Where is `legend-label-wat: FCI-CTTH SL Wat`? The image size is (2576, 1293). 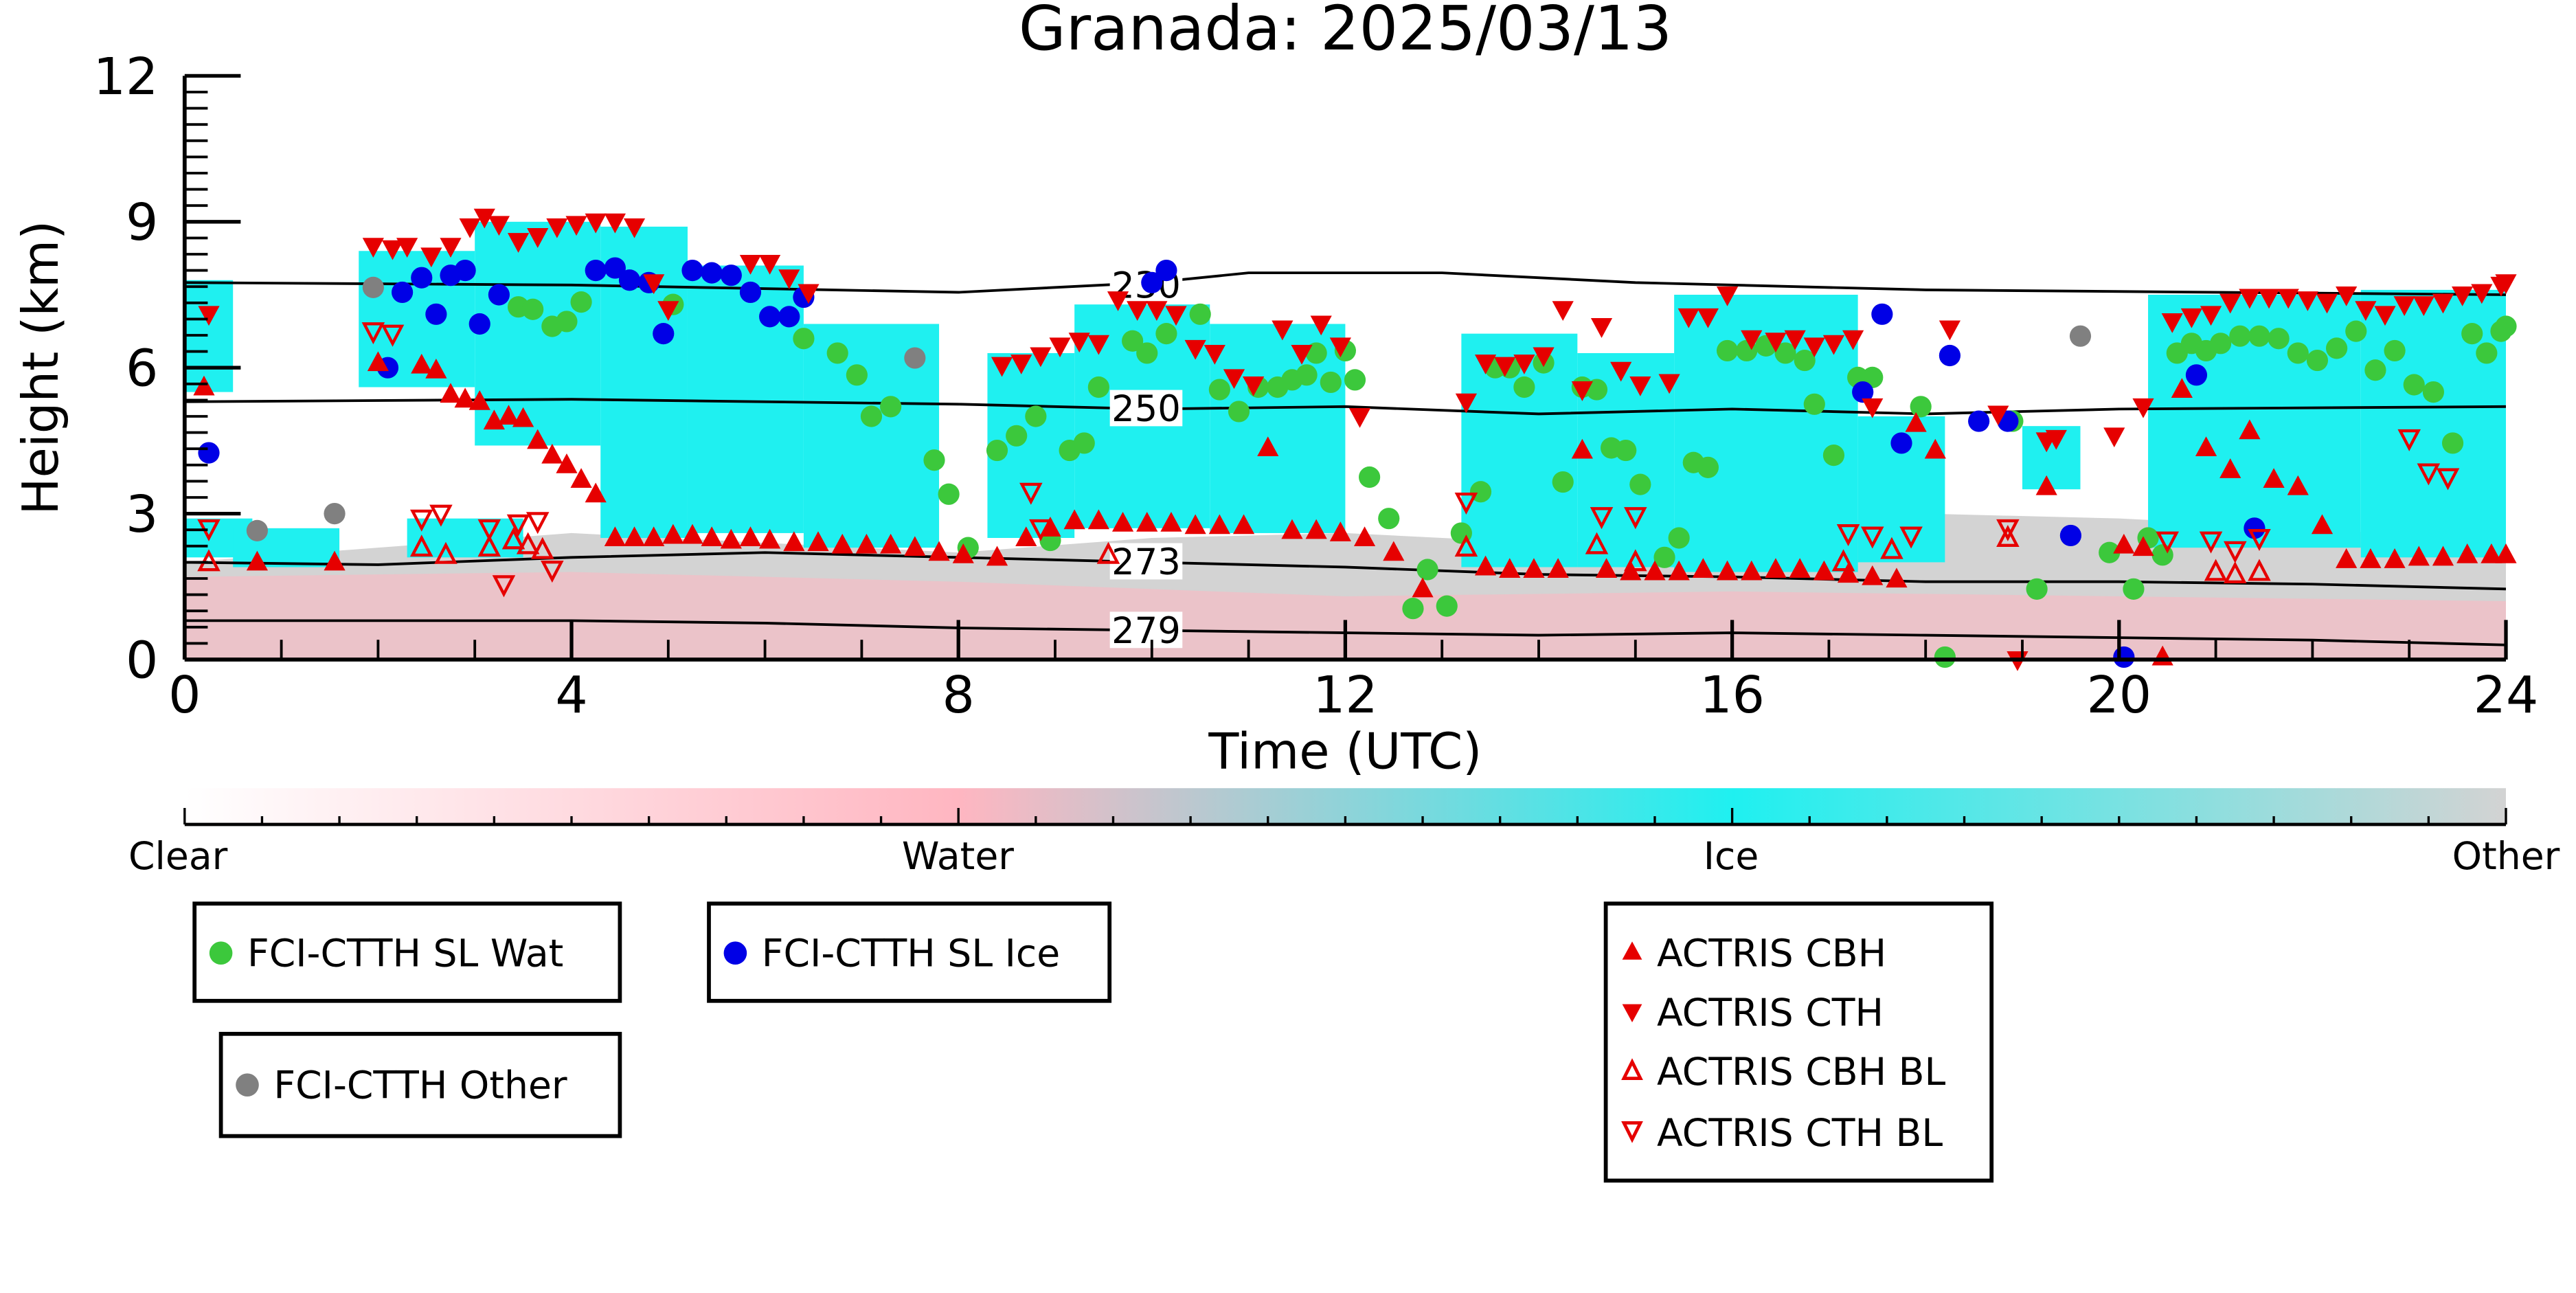 legend-label-wat: FCI-CTTH SL Wat is located at coordinates (405, 954).